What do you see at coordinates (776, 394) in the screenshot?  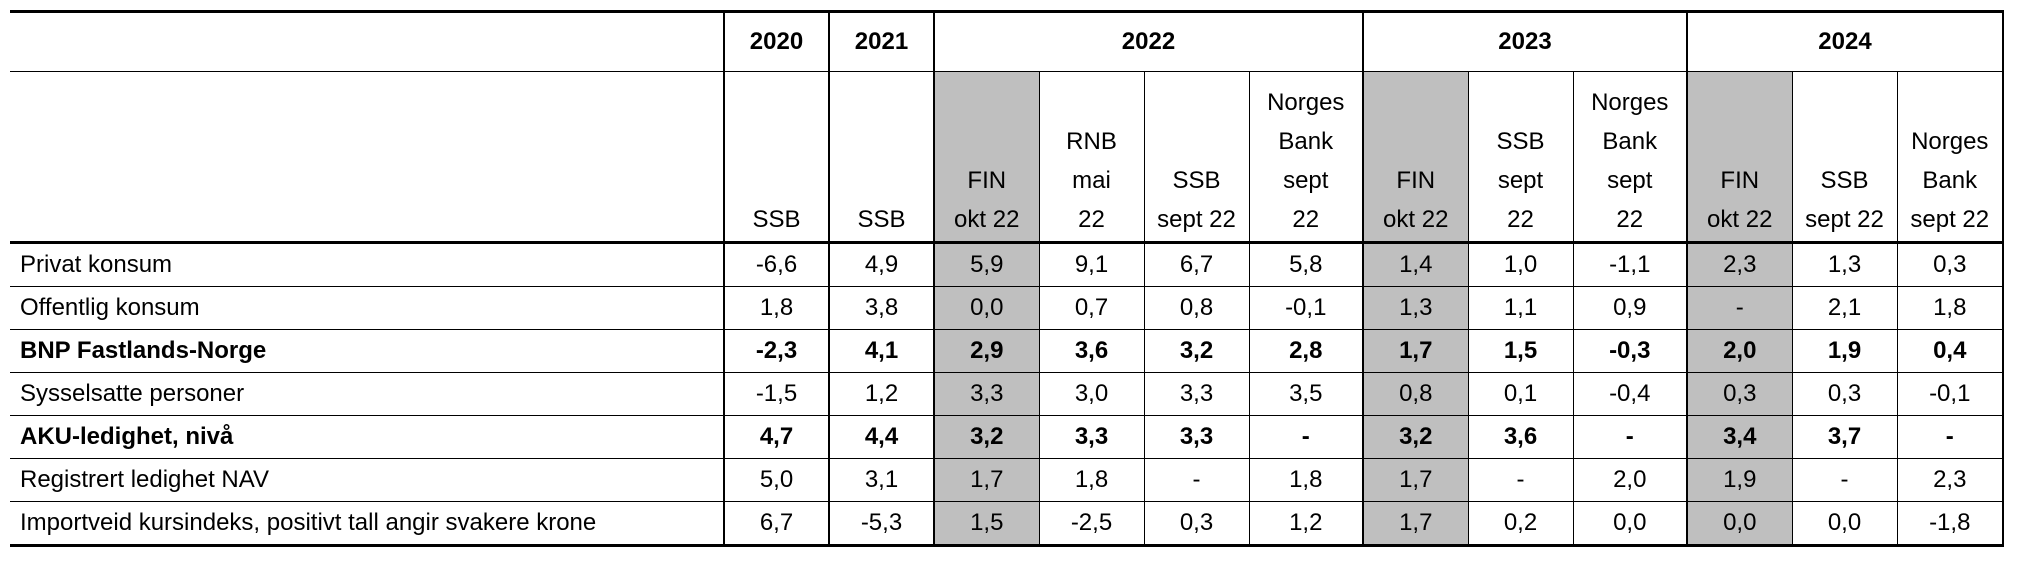 I see `table-cell: -1,5` at bounding box center [776, 394].